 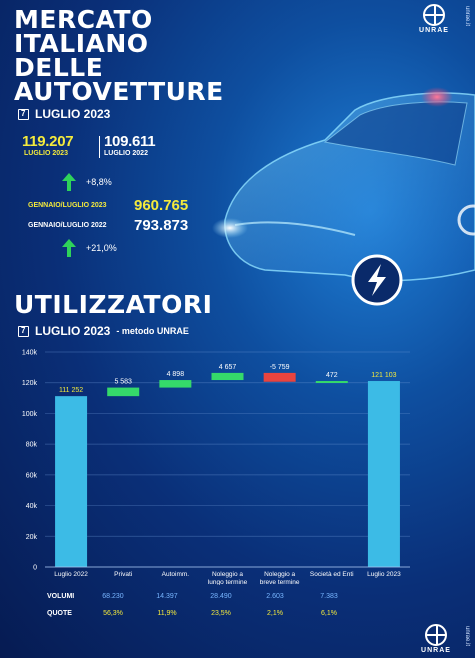 I want to click on x-tick-label: breve termine, so click(x=280, y=582).